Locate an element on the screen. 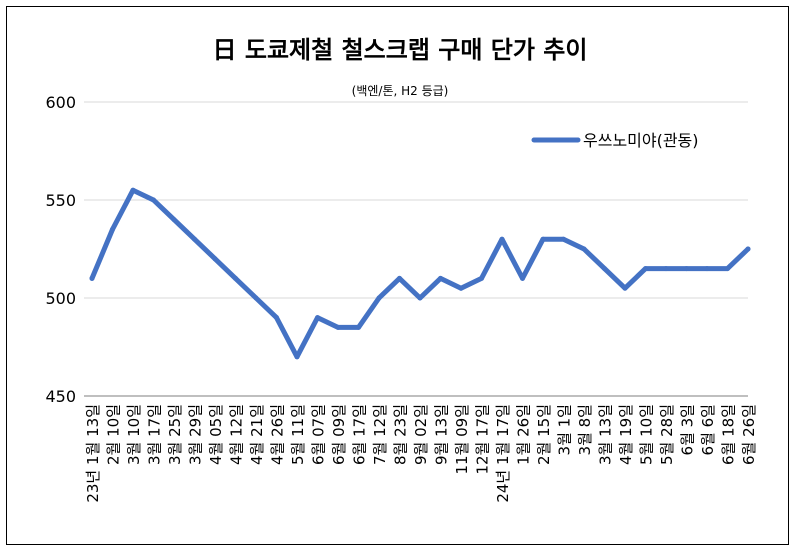 Image resolution: width=800 pixels, height=558 pixels. x-tick-label: 5월 28일 is located at coordinates (667, 434).